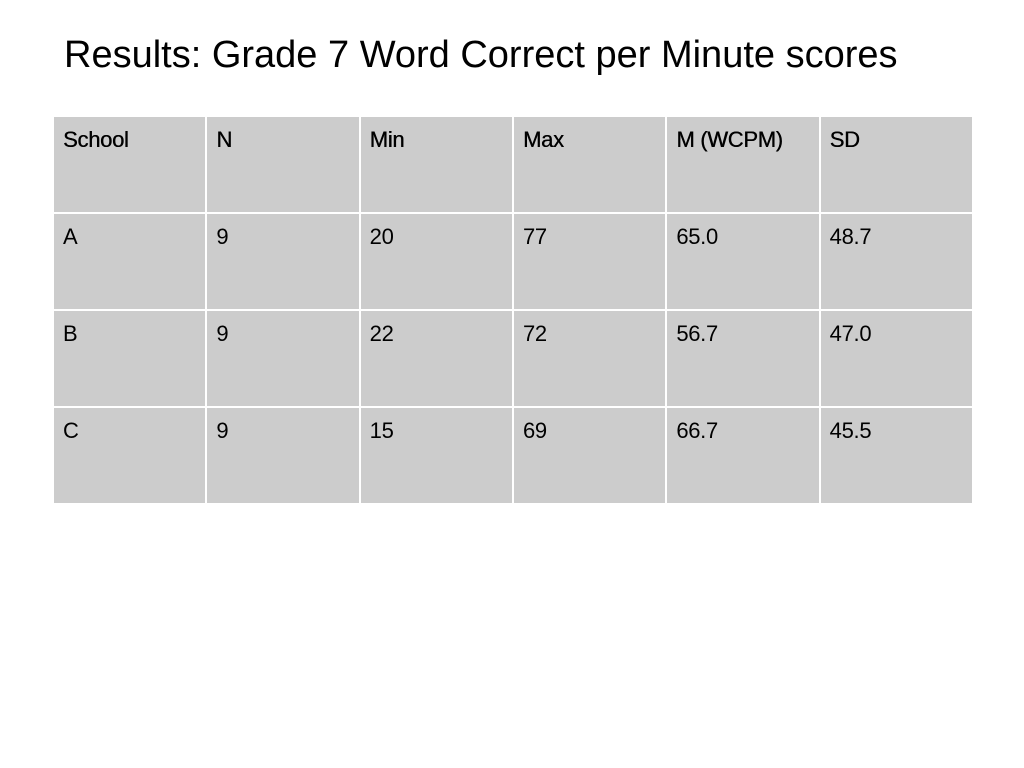 The height and width of the screenshot is (768, 1024). Describe the element at coordinates (129, 358) in the screenshot. I see `cell-school: B` at that location.